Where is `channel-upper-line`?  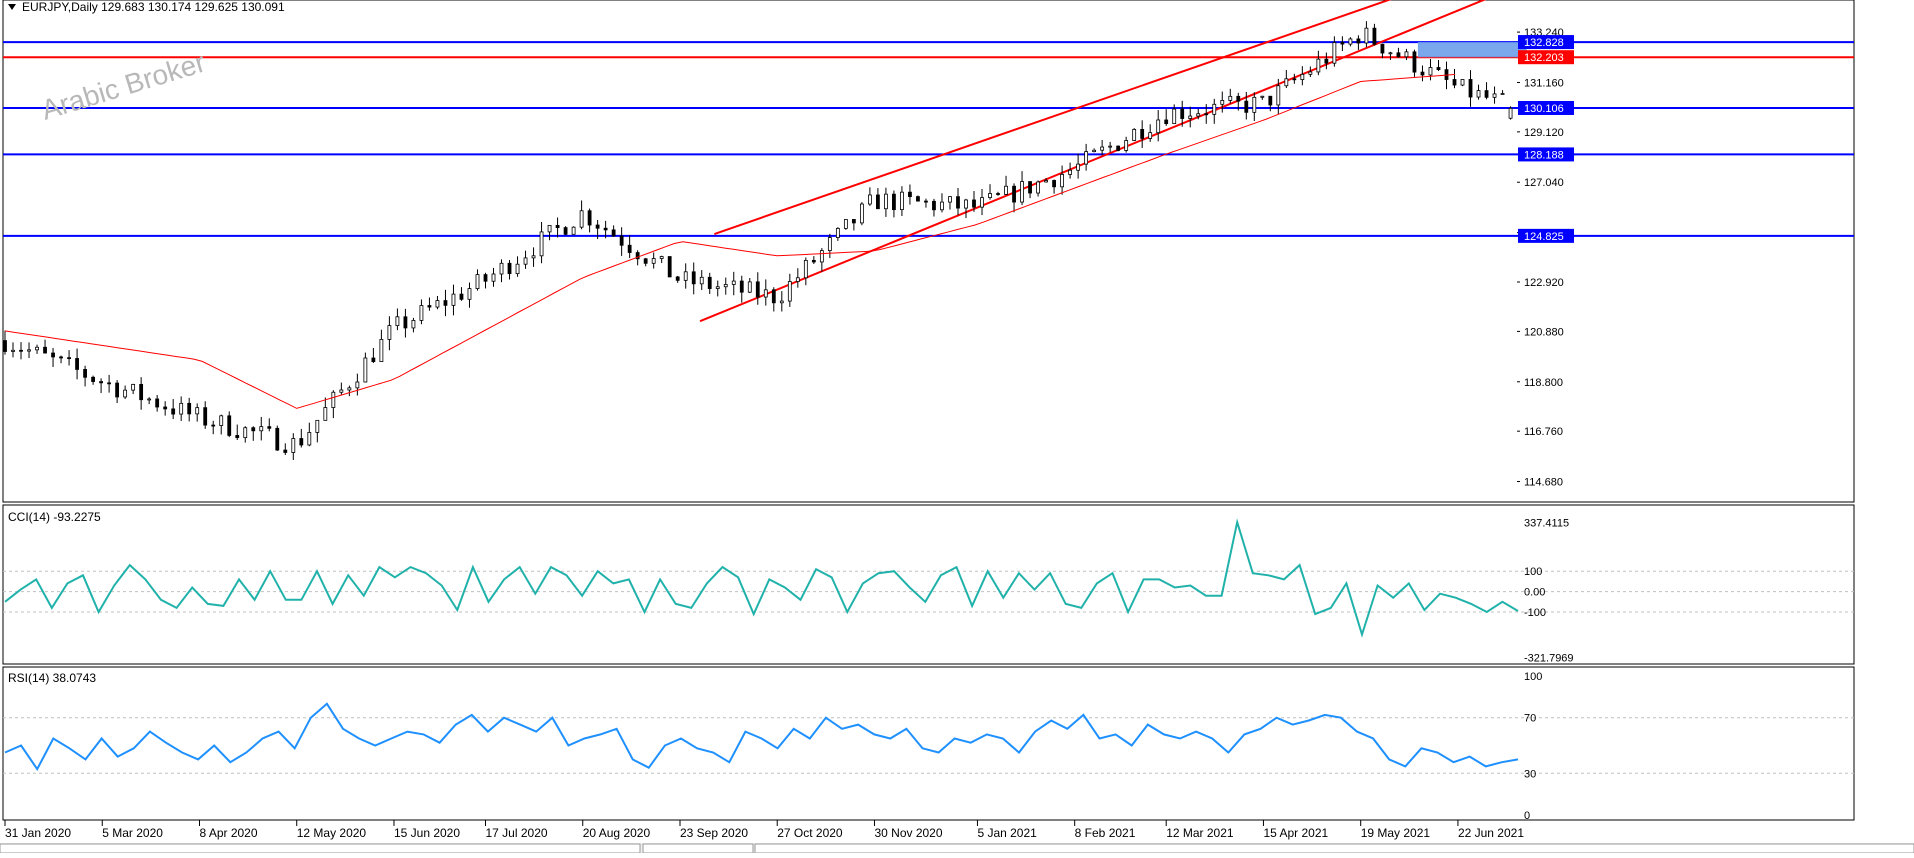 channel-upper-line is located at coordinates (1055, 117).